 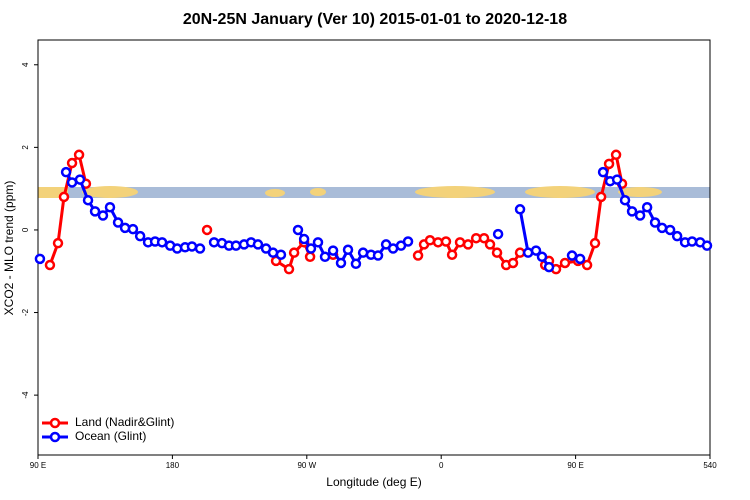 What do you see at coordinates (25, 229) in the screenshot?
I see `y-tick-label: 0` at bounding box center [25, 229].